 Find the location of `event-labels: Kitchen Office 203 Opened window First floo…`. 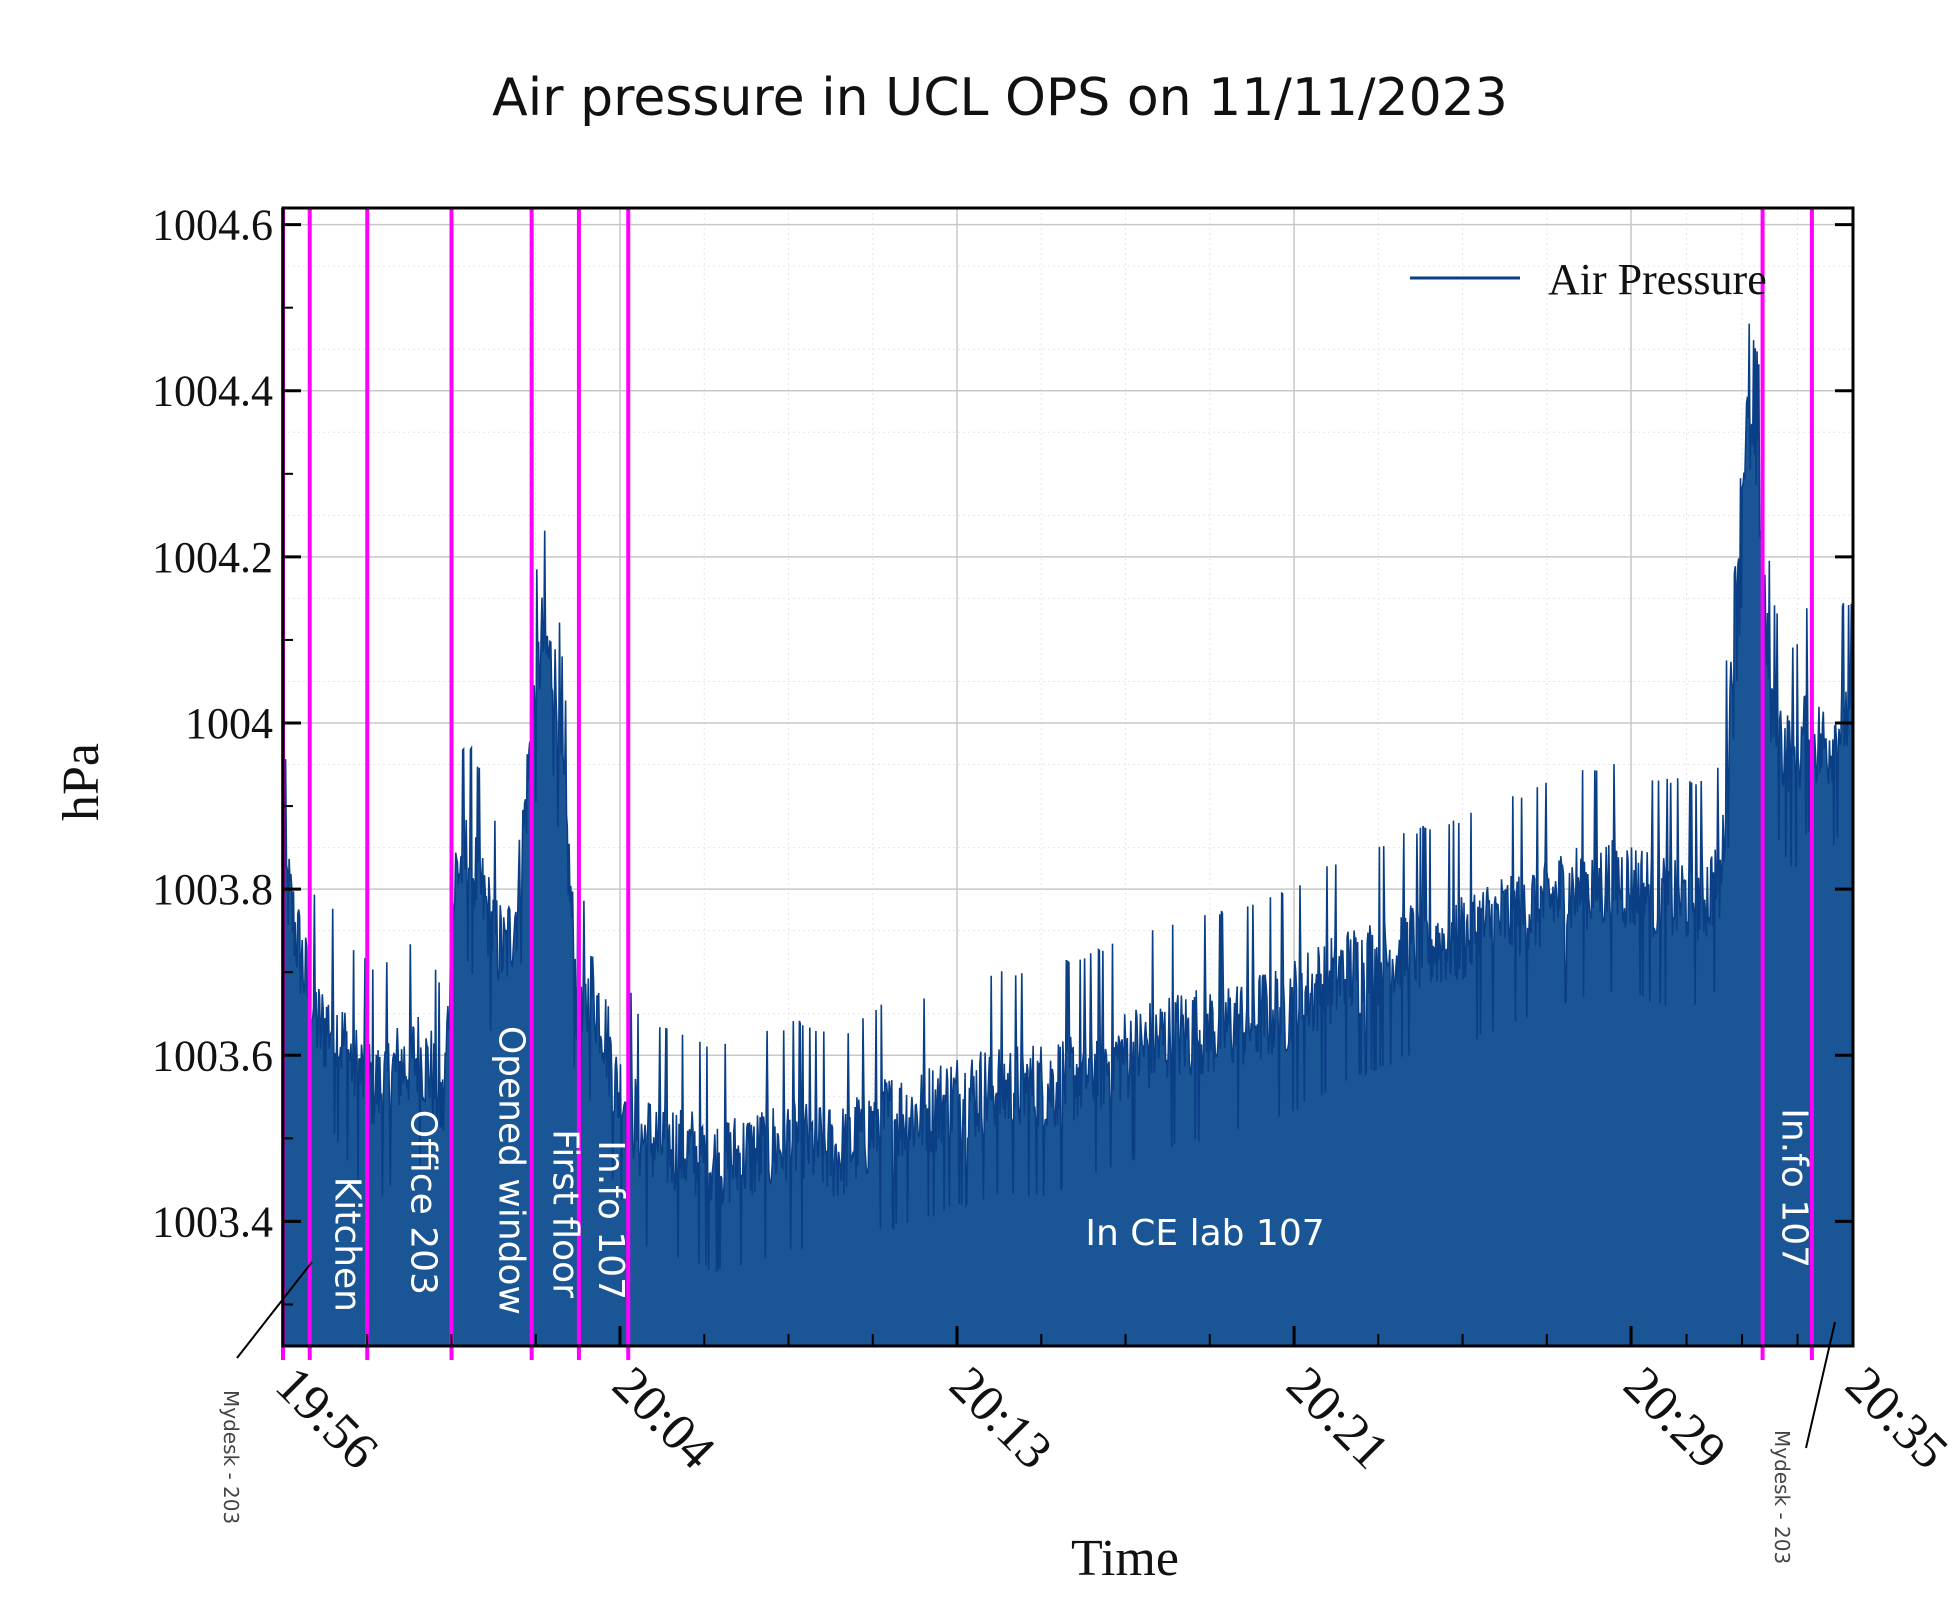

event-labels: Kitchen Office 203 Opened window First floo… is located at coordinates (1071, 1170).